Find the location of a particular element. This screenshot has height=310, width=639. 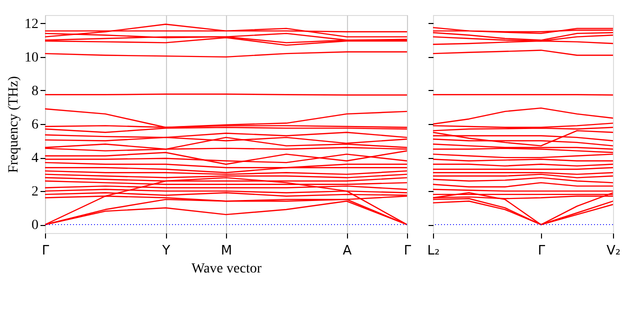

y-tick-label: 10 is located at coordinates (31, 58).